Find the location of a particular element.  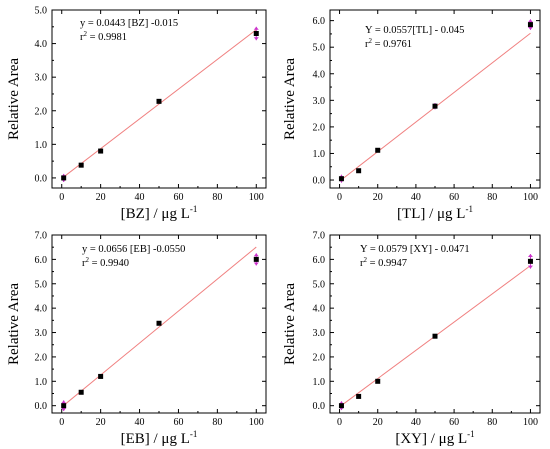

r-squared: r2 = 0.9761 is located at coordinates (388, 43).